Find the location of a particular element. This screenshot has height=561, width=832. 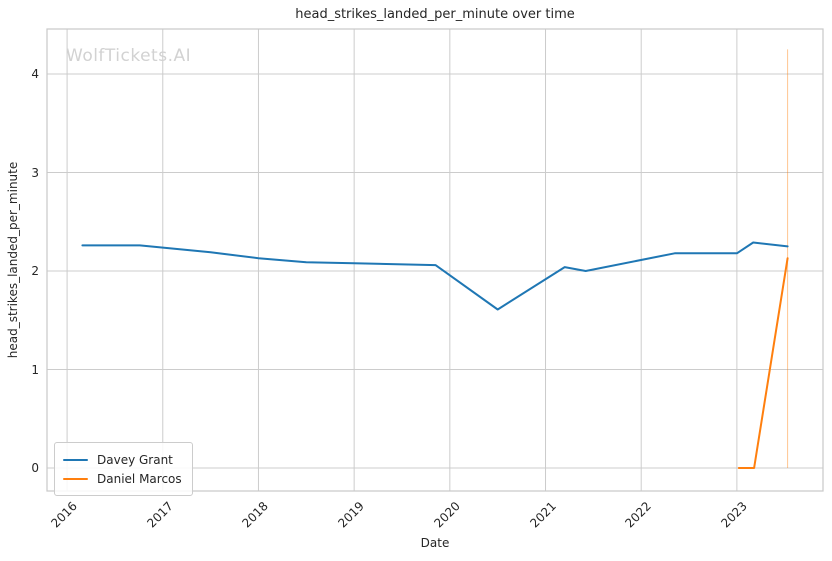

y-tick-label: 0 is located at coordinates (35, 468).